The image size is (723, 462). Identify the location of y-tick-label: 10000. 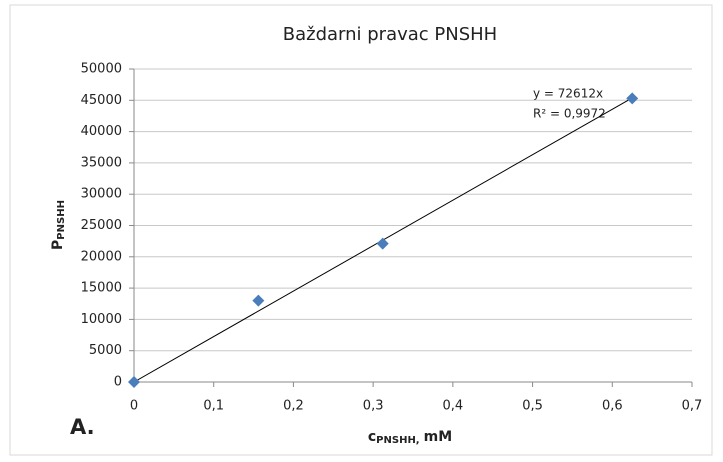
(101, 319).